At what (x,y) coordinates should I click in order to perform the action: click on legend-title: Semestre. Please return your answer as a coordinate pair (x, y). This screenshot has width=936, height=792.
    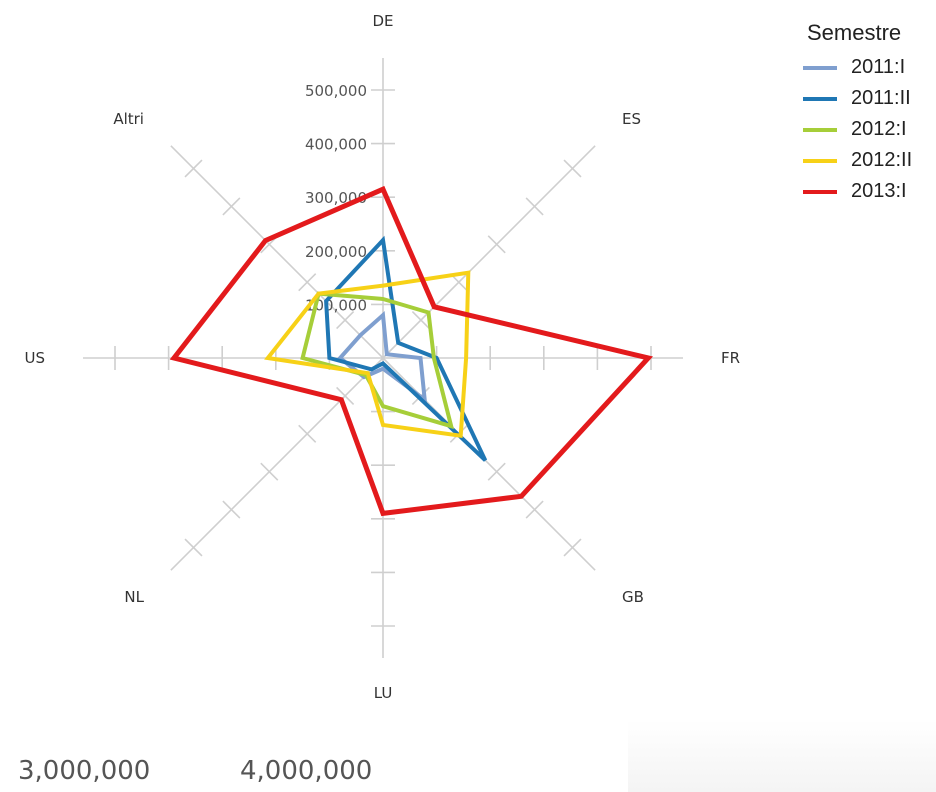
    Looking at the image, I should click on (854, 32).